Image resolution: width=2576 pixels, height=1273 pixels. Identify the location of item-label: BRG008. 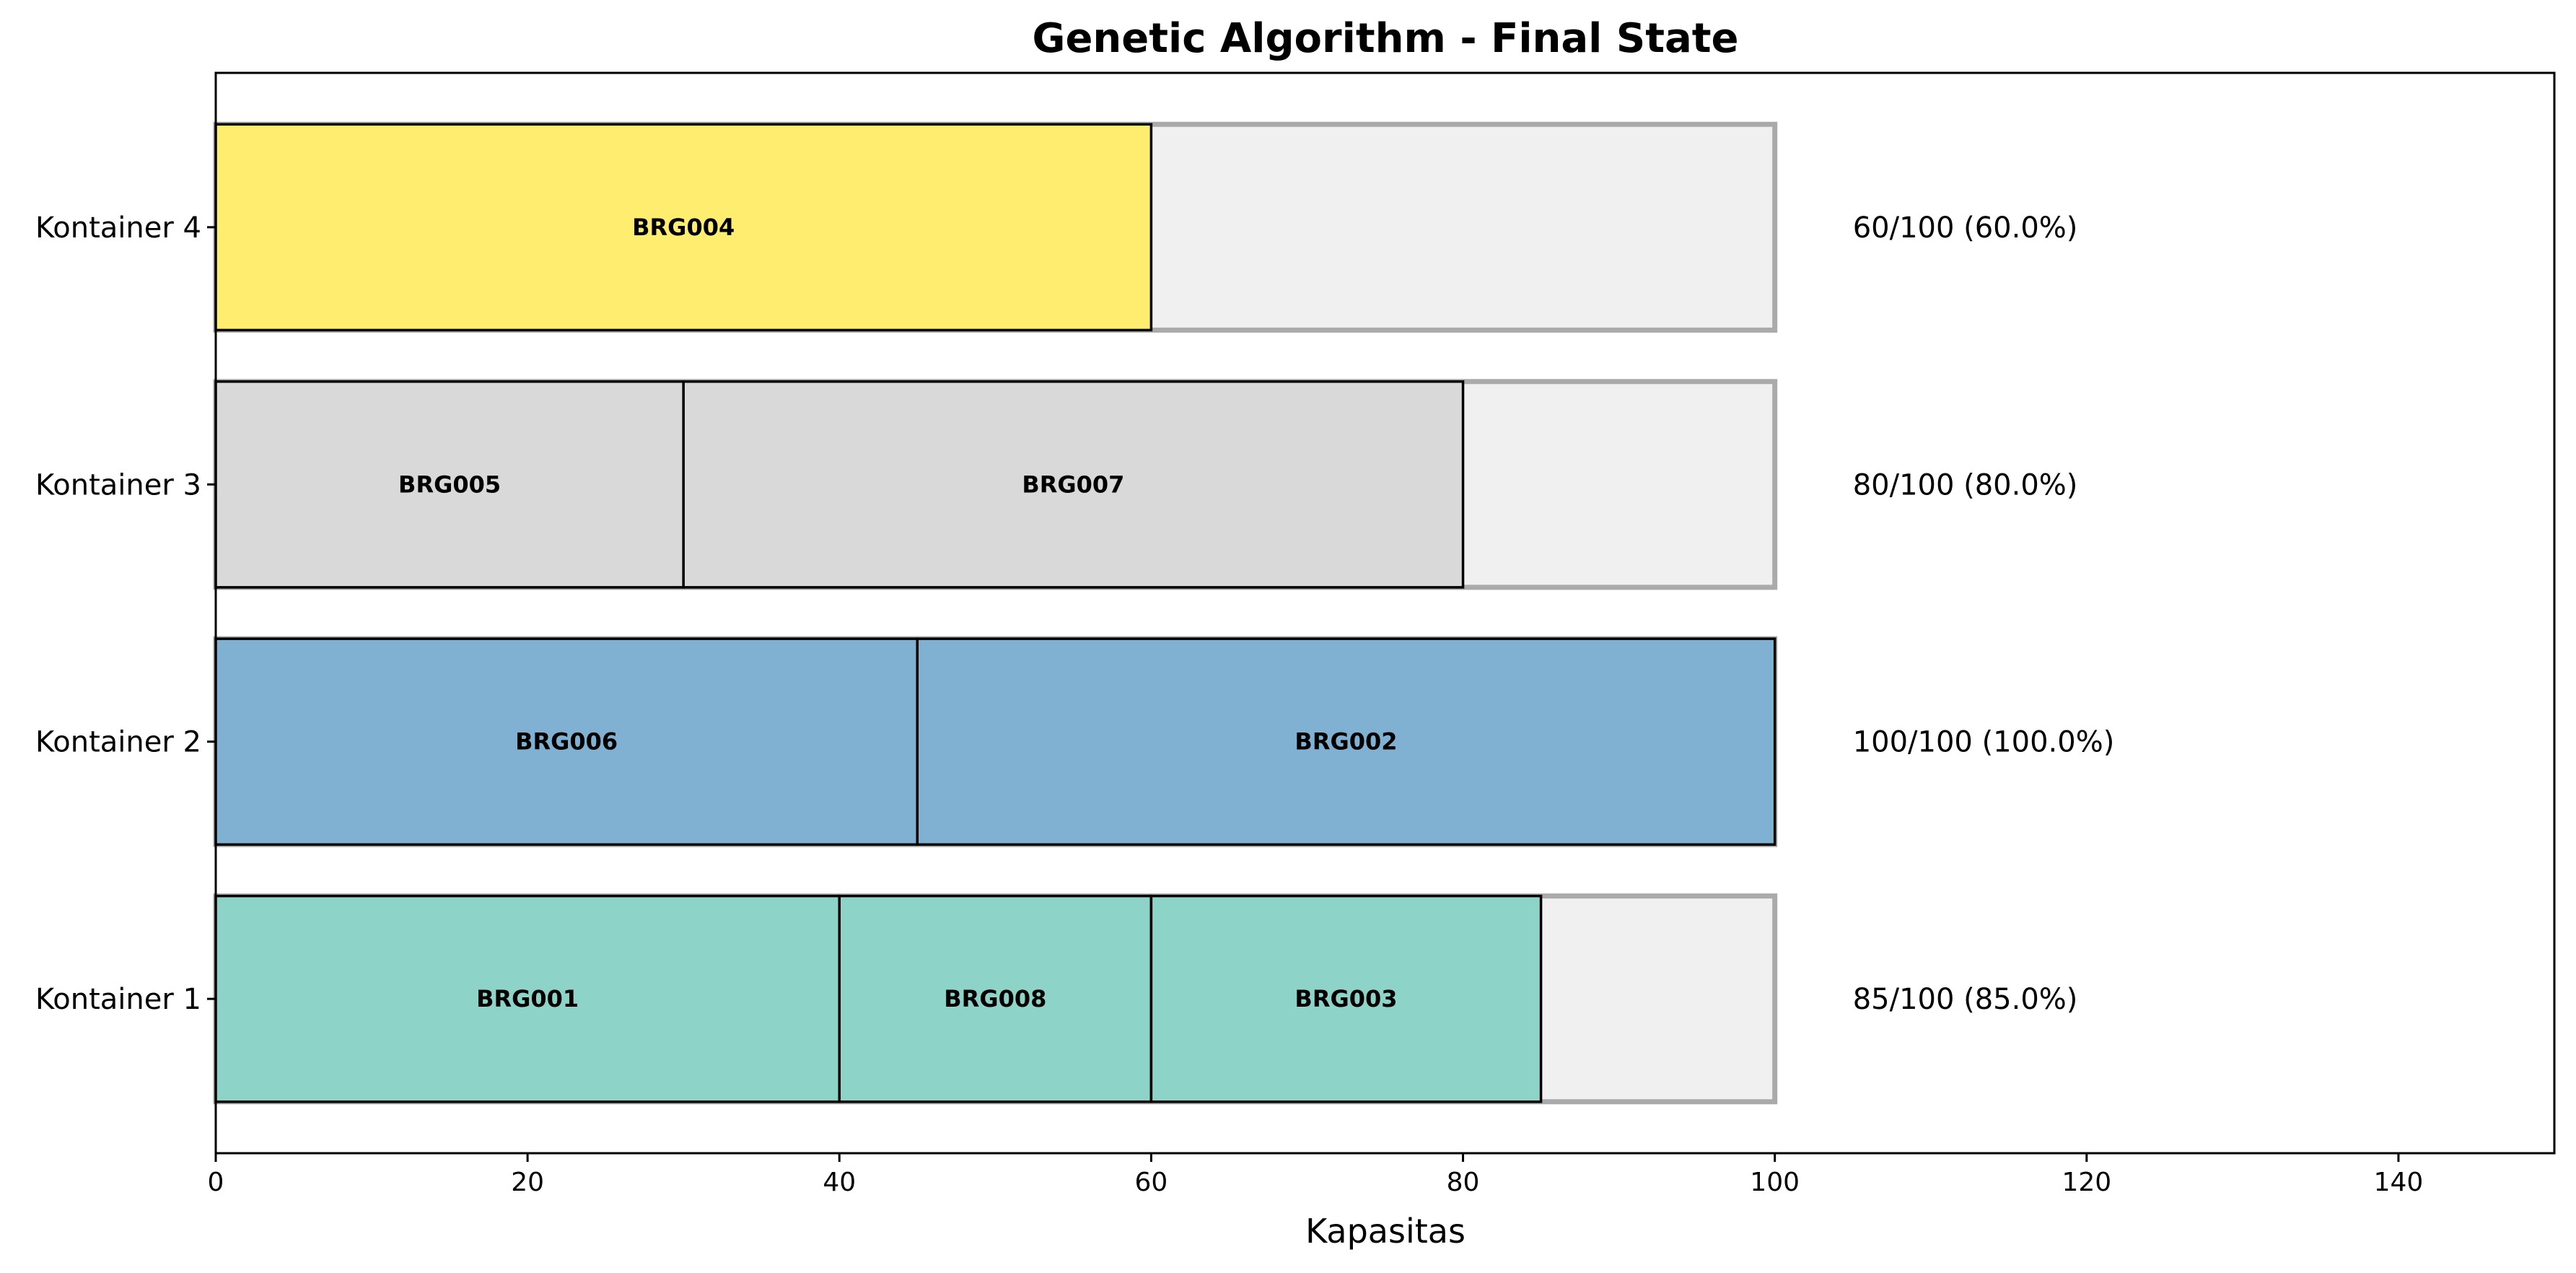
(995, 998).